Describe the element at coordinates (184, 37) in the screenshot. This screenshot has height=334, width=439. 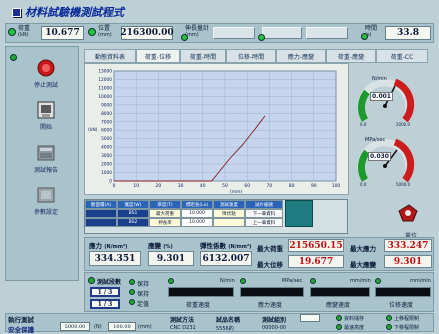
I see `ext-led` at that location.